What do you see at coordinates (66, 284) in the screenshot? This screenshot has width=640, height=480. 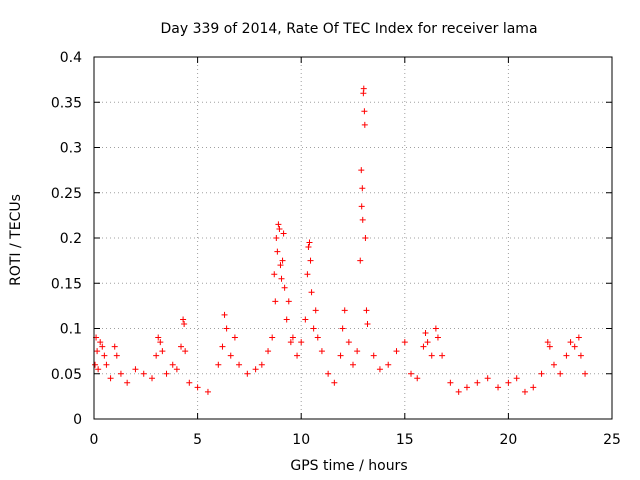 I see `y-tick-label: 0.15` at bounding box center [66, 284].